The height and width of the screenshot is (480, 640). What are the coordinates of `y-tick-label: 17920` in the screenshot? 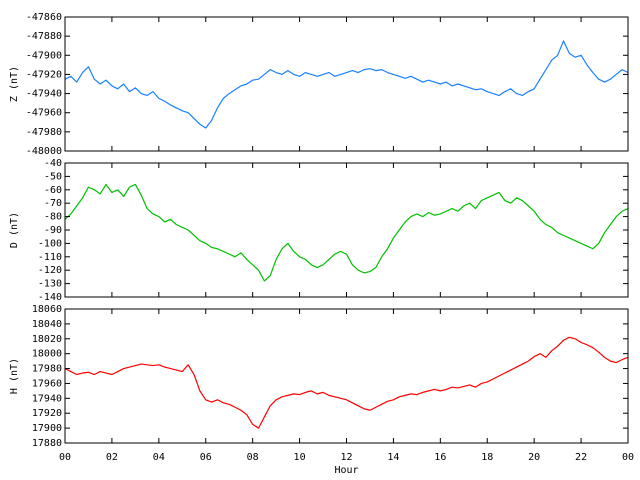 It's located at (47, 413).